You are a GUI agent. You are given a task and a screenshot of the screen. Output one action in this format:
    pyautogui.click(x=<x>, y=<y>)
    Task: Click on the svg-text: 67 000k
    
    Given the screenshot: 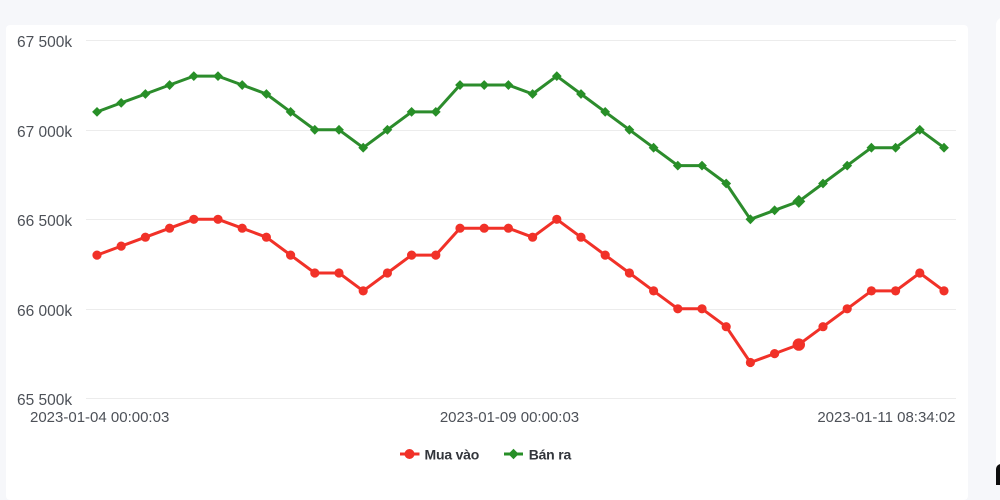 What is the action you would take?
    pyautogui.click(x=44, y=132)
    